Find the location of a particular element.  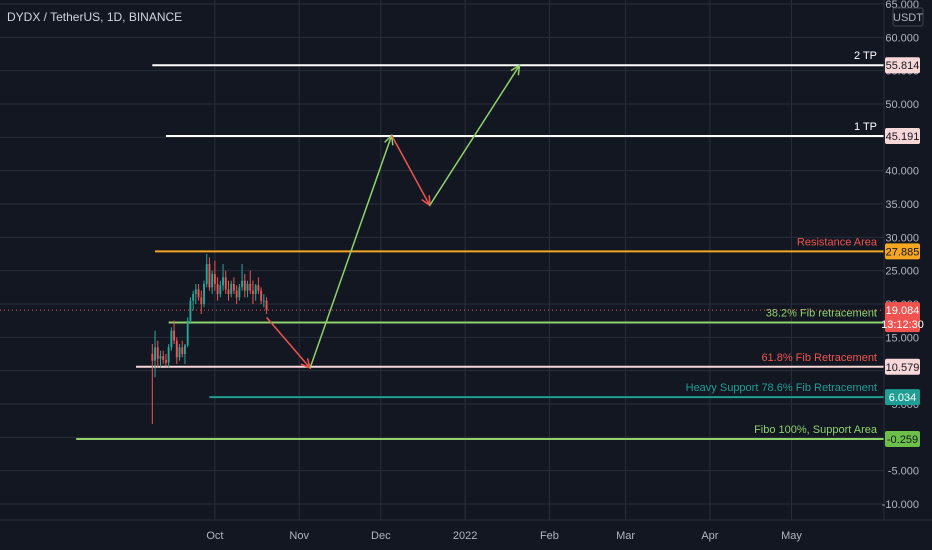

badge-tp1 is located at coordinates (902, 136).